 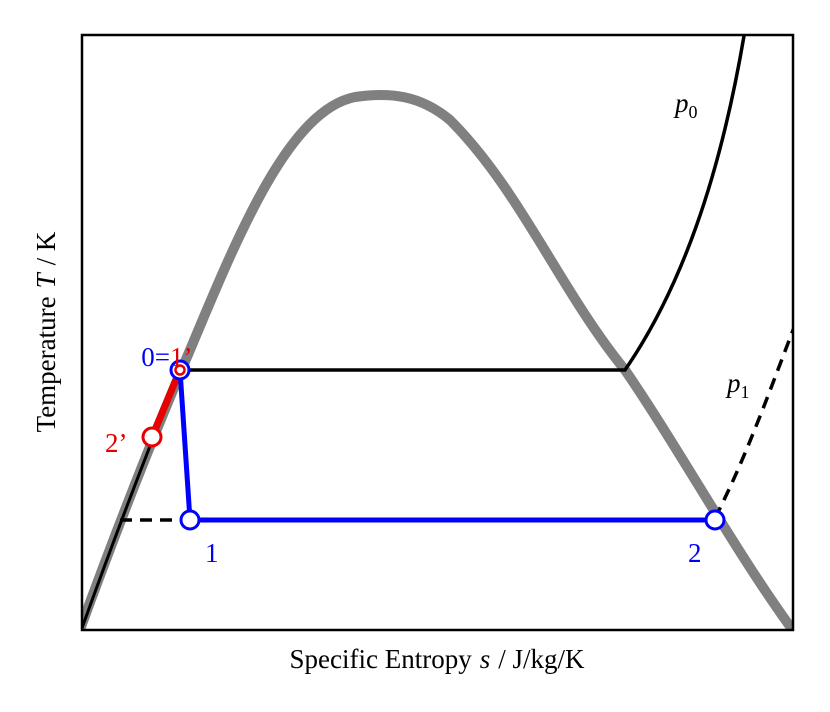 I want to click on x-axis-label: Specific Entropy s / J/kg/K, so click(x=437, y=659).